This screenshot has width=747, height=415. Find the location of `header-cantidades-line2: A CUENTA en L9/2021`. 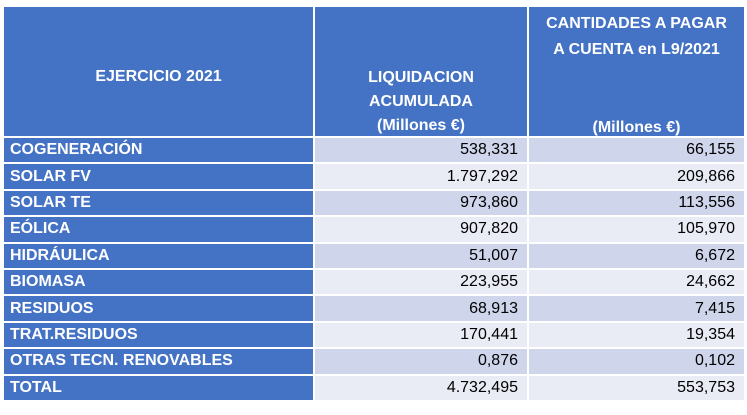

header-cantidades-line2: A CUENTA en L9/2021 is located at coordinates (636, 49).